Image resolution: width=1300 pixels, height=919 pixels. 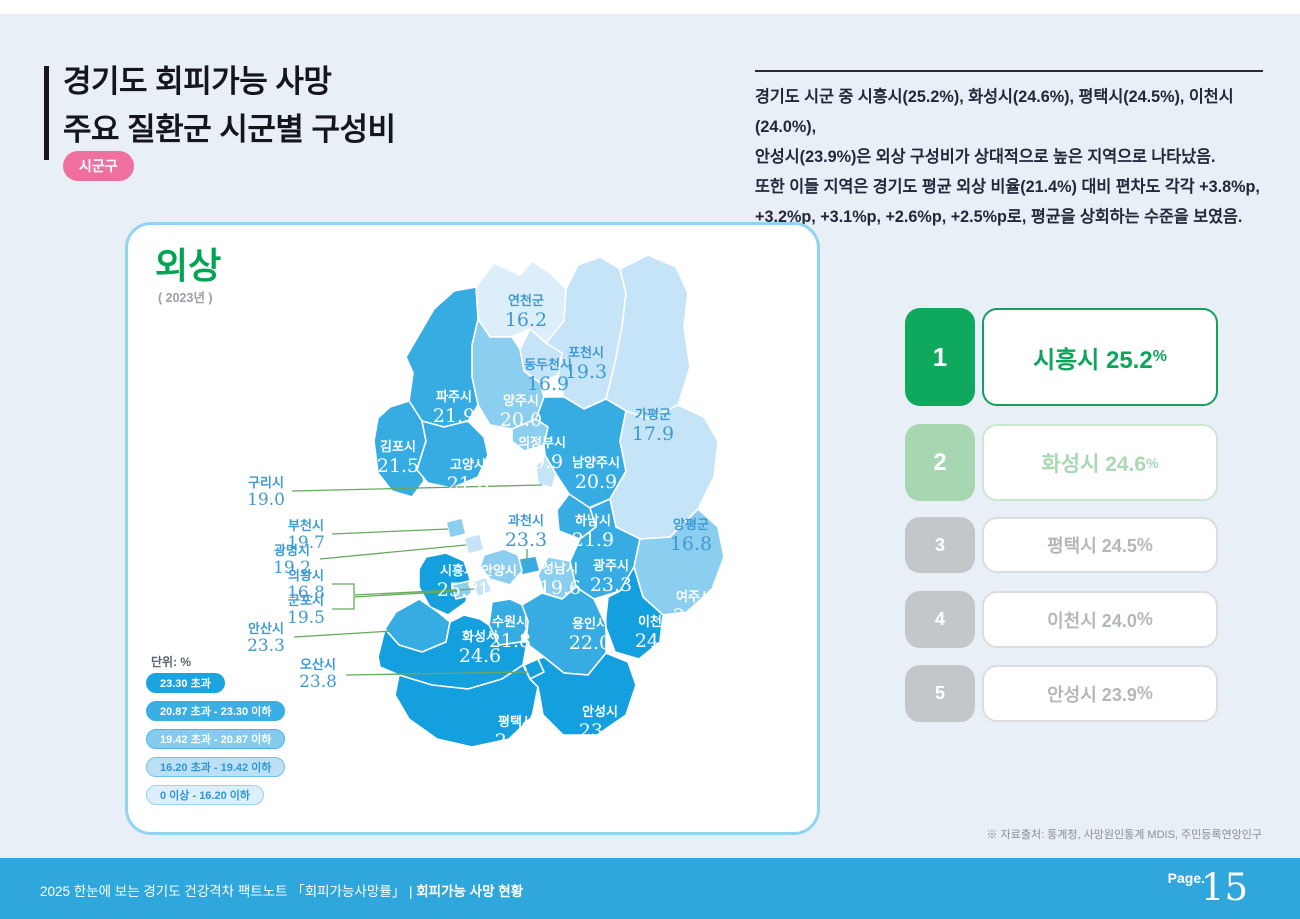 I want to click on region-icheon, so click(x=634, y=613).